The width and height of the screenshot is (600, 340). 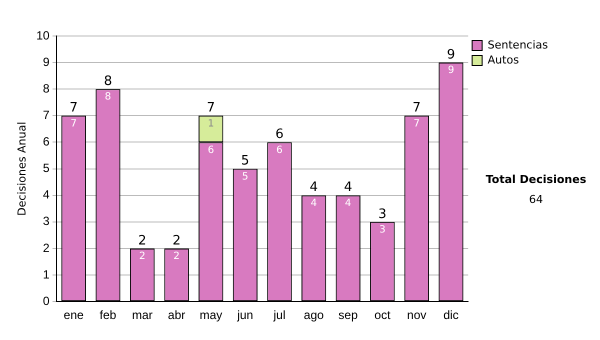 What do you see at coordinates (108, 81) in the screenshot?
I see `total-label: 8` at bounding box center [108, 81].